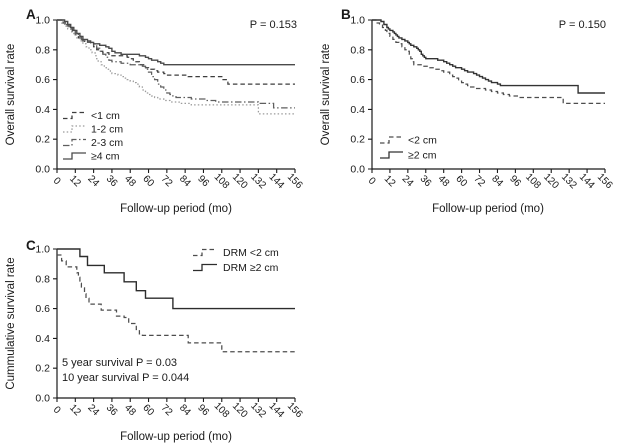  I want to click on legend-label-drm-2-cm: DRM <2 cm, so click(251, 253).